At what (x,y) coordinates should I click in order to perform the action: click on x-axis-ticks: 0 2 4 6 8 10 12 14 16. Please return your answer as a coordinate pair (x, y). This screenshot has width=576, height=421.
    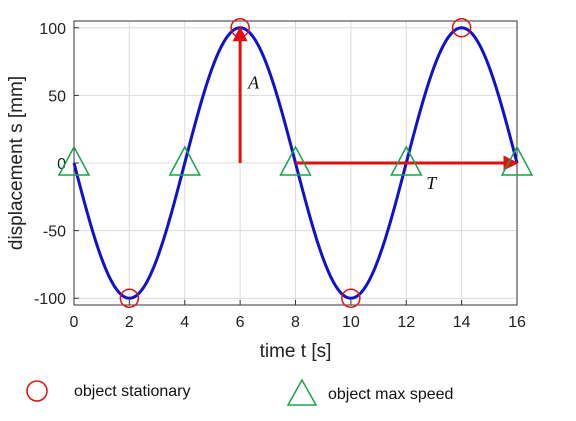
    Looking at the image, I should click on (298, 315).